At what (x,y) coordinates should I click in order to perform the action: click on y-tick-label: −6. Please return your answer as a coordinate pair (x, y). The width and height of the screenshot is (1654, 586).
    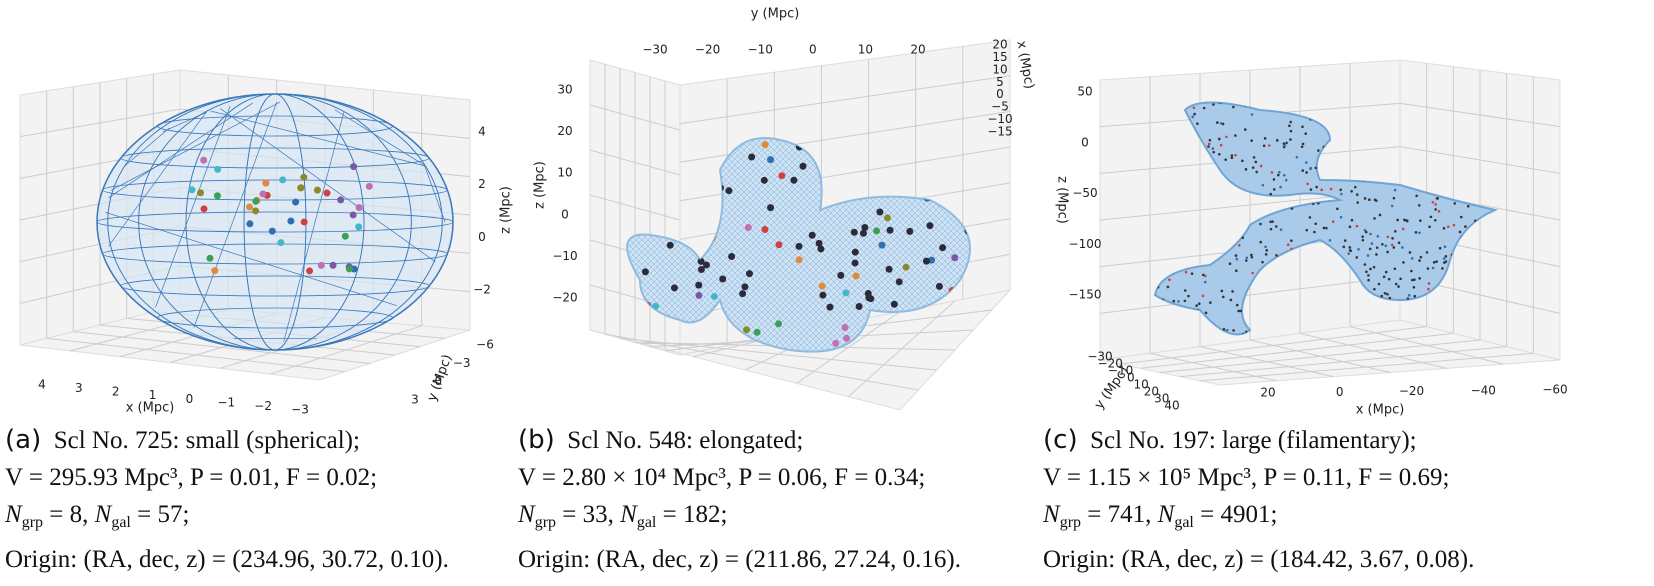
    Looking at the image, I should click on (485, 345).